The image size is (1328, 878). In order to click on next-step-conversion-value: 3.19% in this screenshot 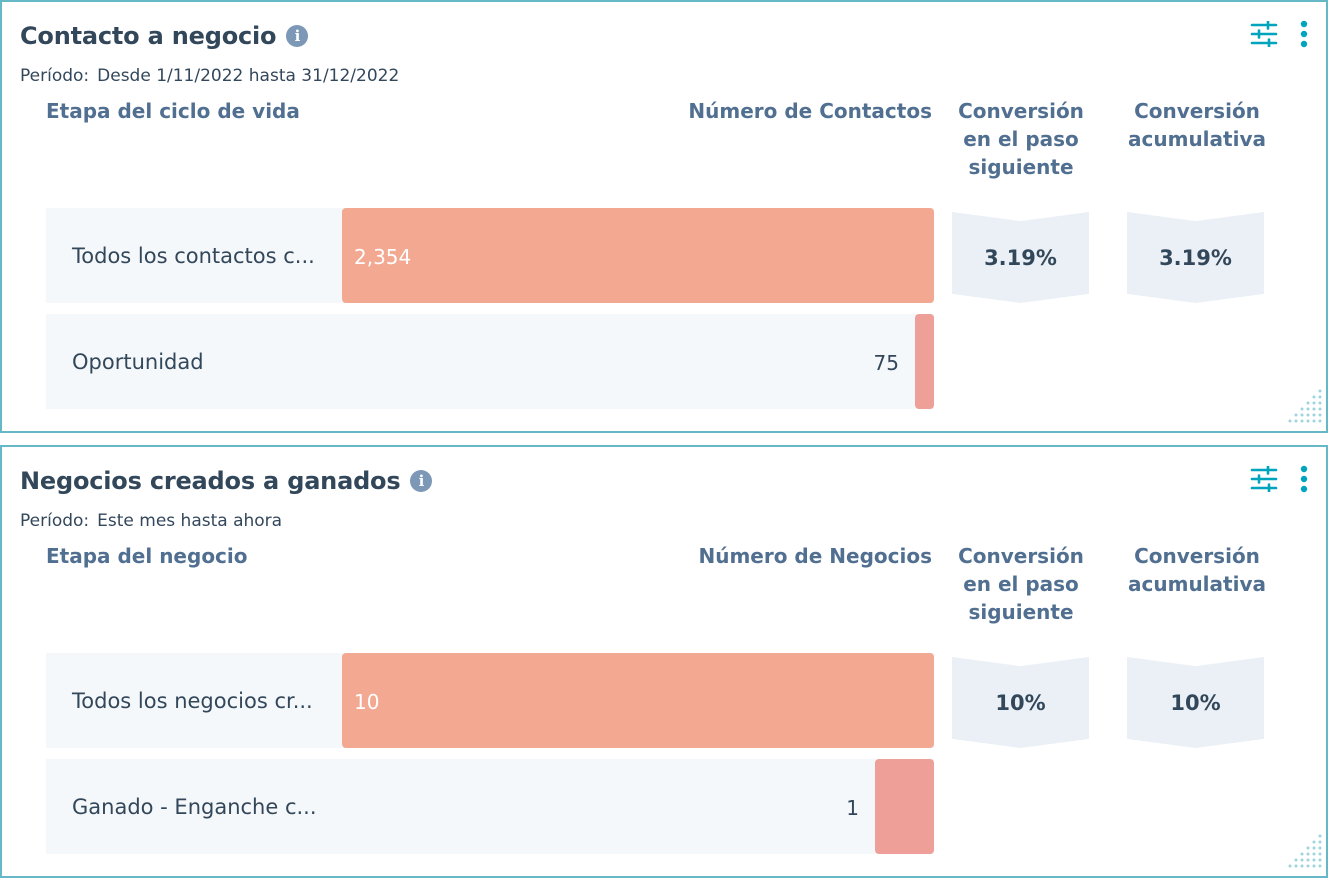, I will do `click(1020, 257)`.